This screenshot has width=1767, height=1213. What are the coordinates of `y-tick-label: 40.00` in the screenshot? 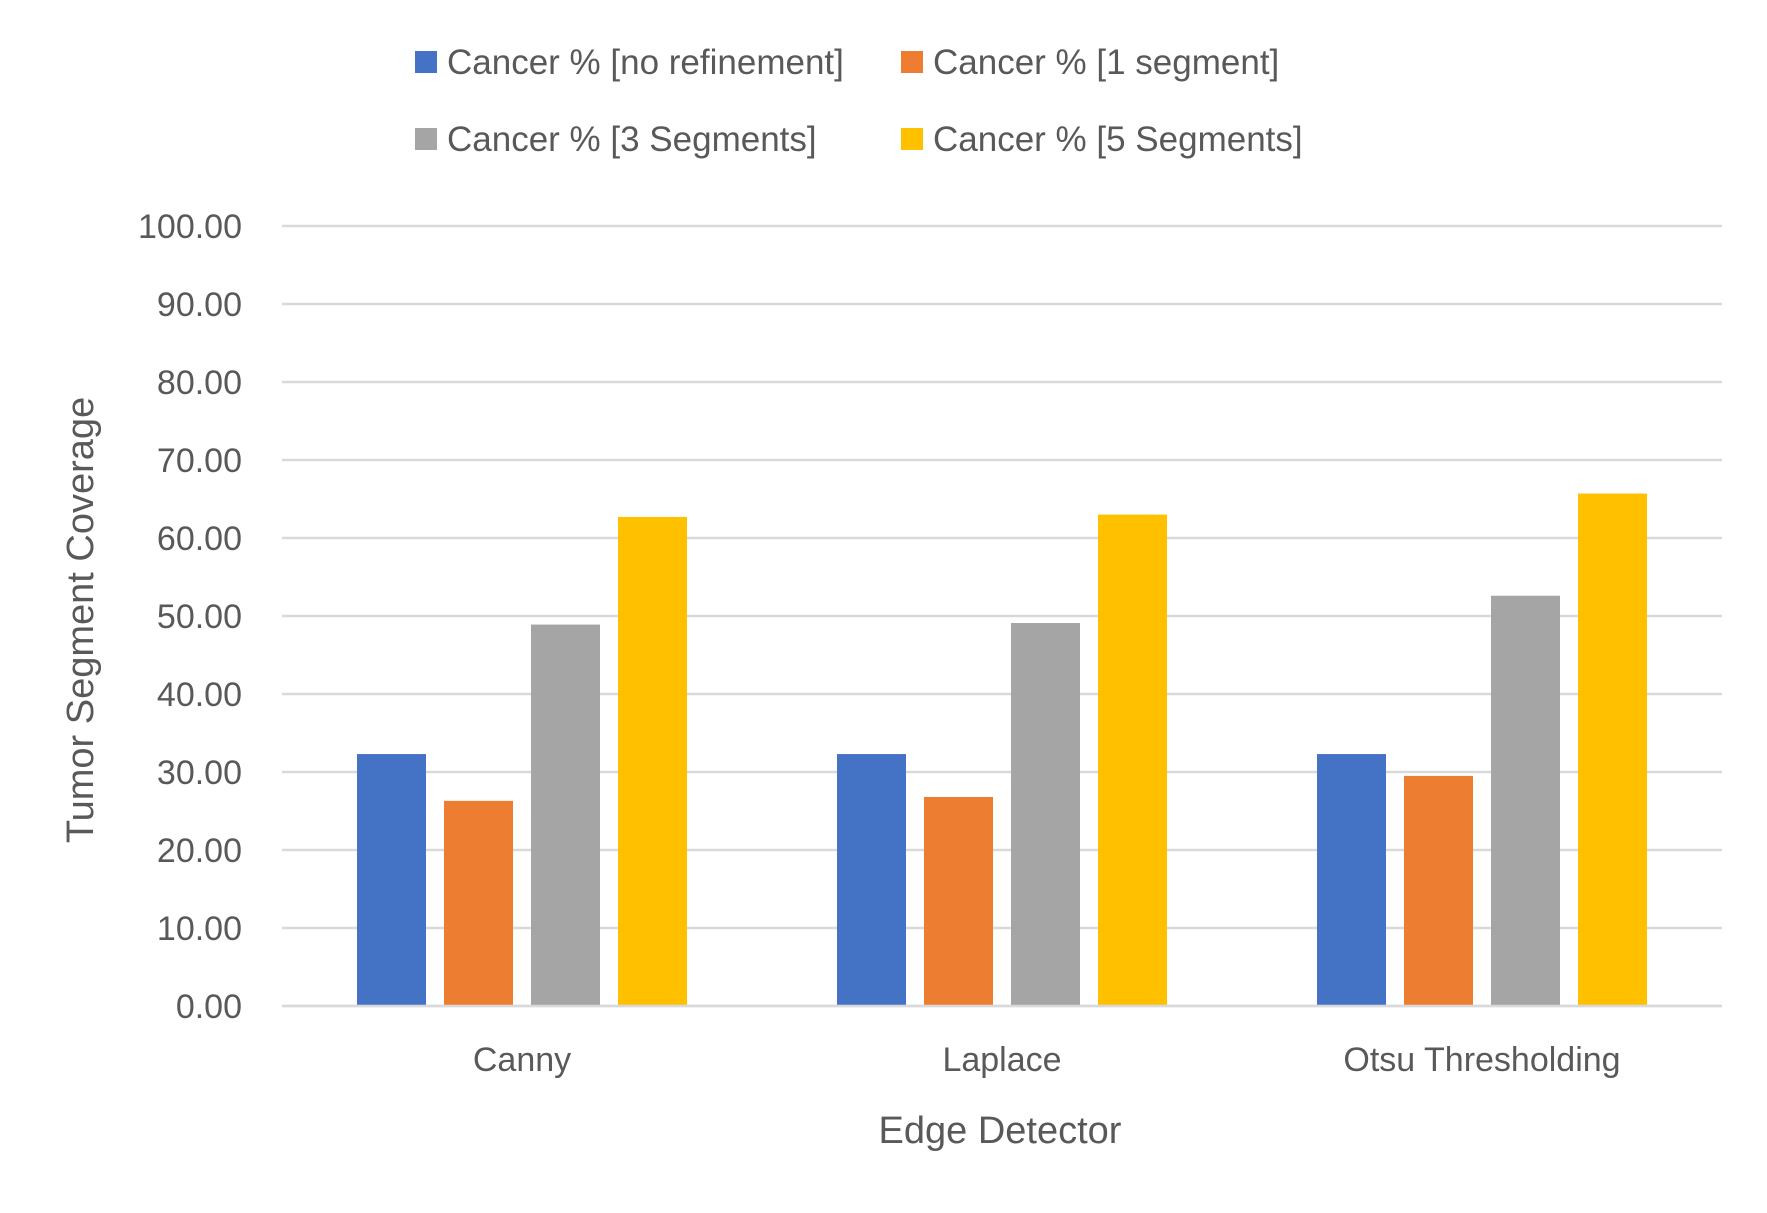 It's located at (199, 695).